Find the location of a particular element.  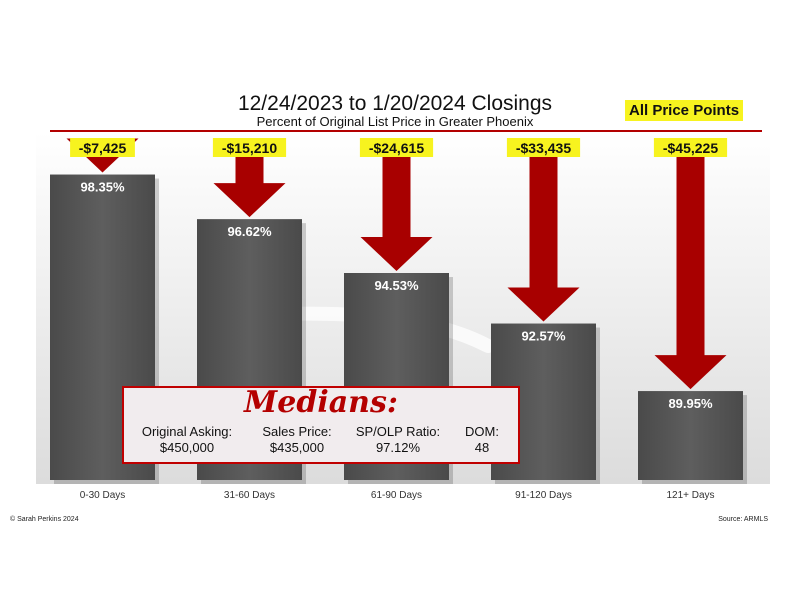

median-sales-price: Sales Price: $435,000 is located at coordinates (297, 440).